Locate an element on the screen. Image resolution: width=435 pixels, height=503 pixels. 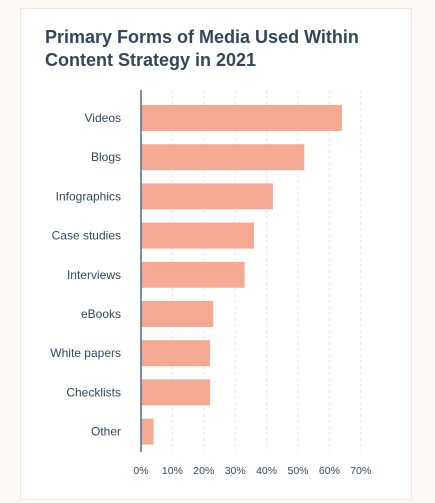
category-label: Blogs is located at coordinates (106, 157).